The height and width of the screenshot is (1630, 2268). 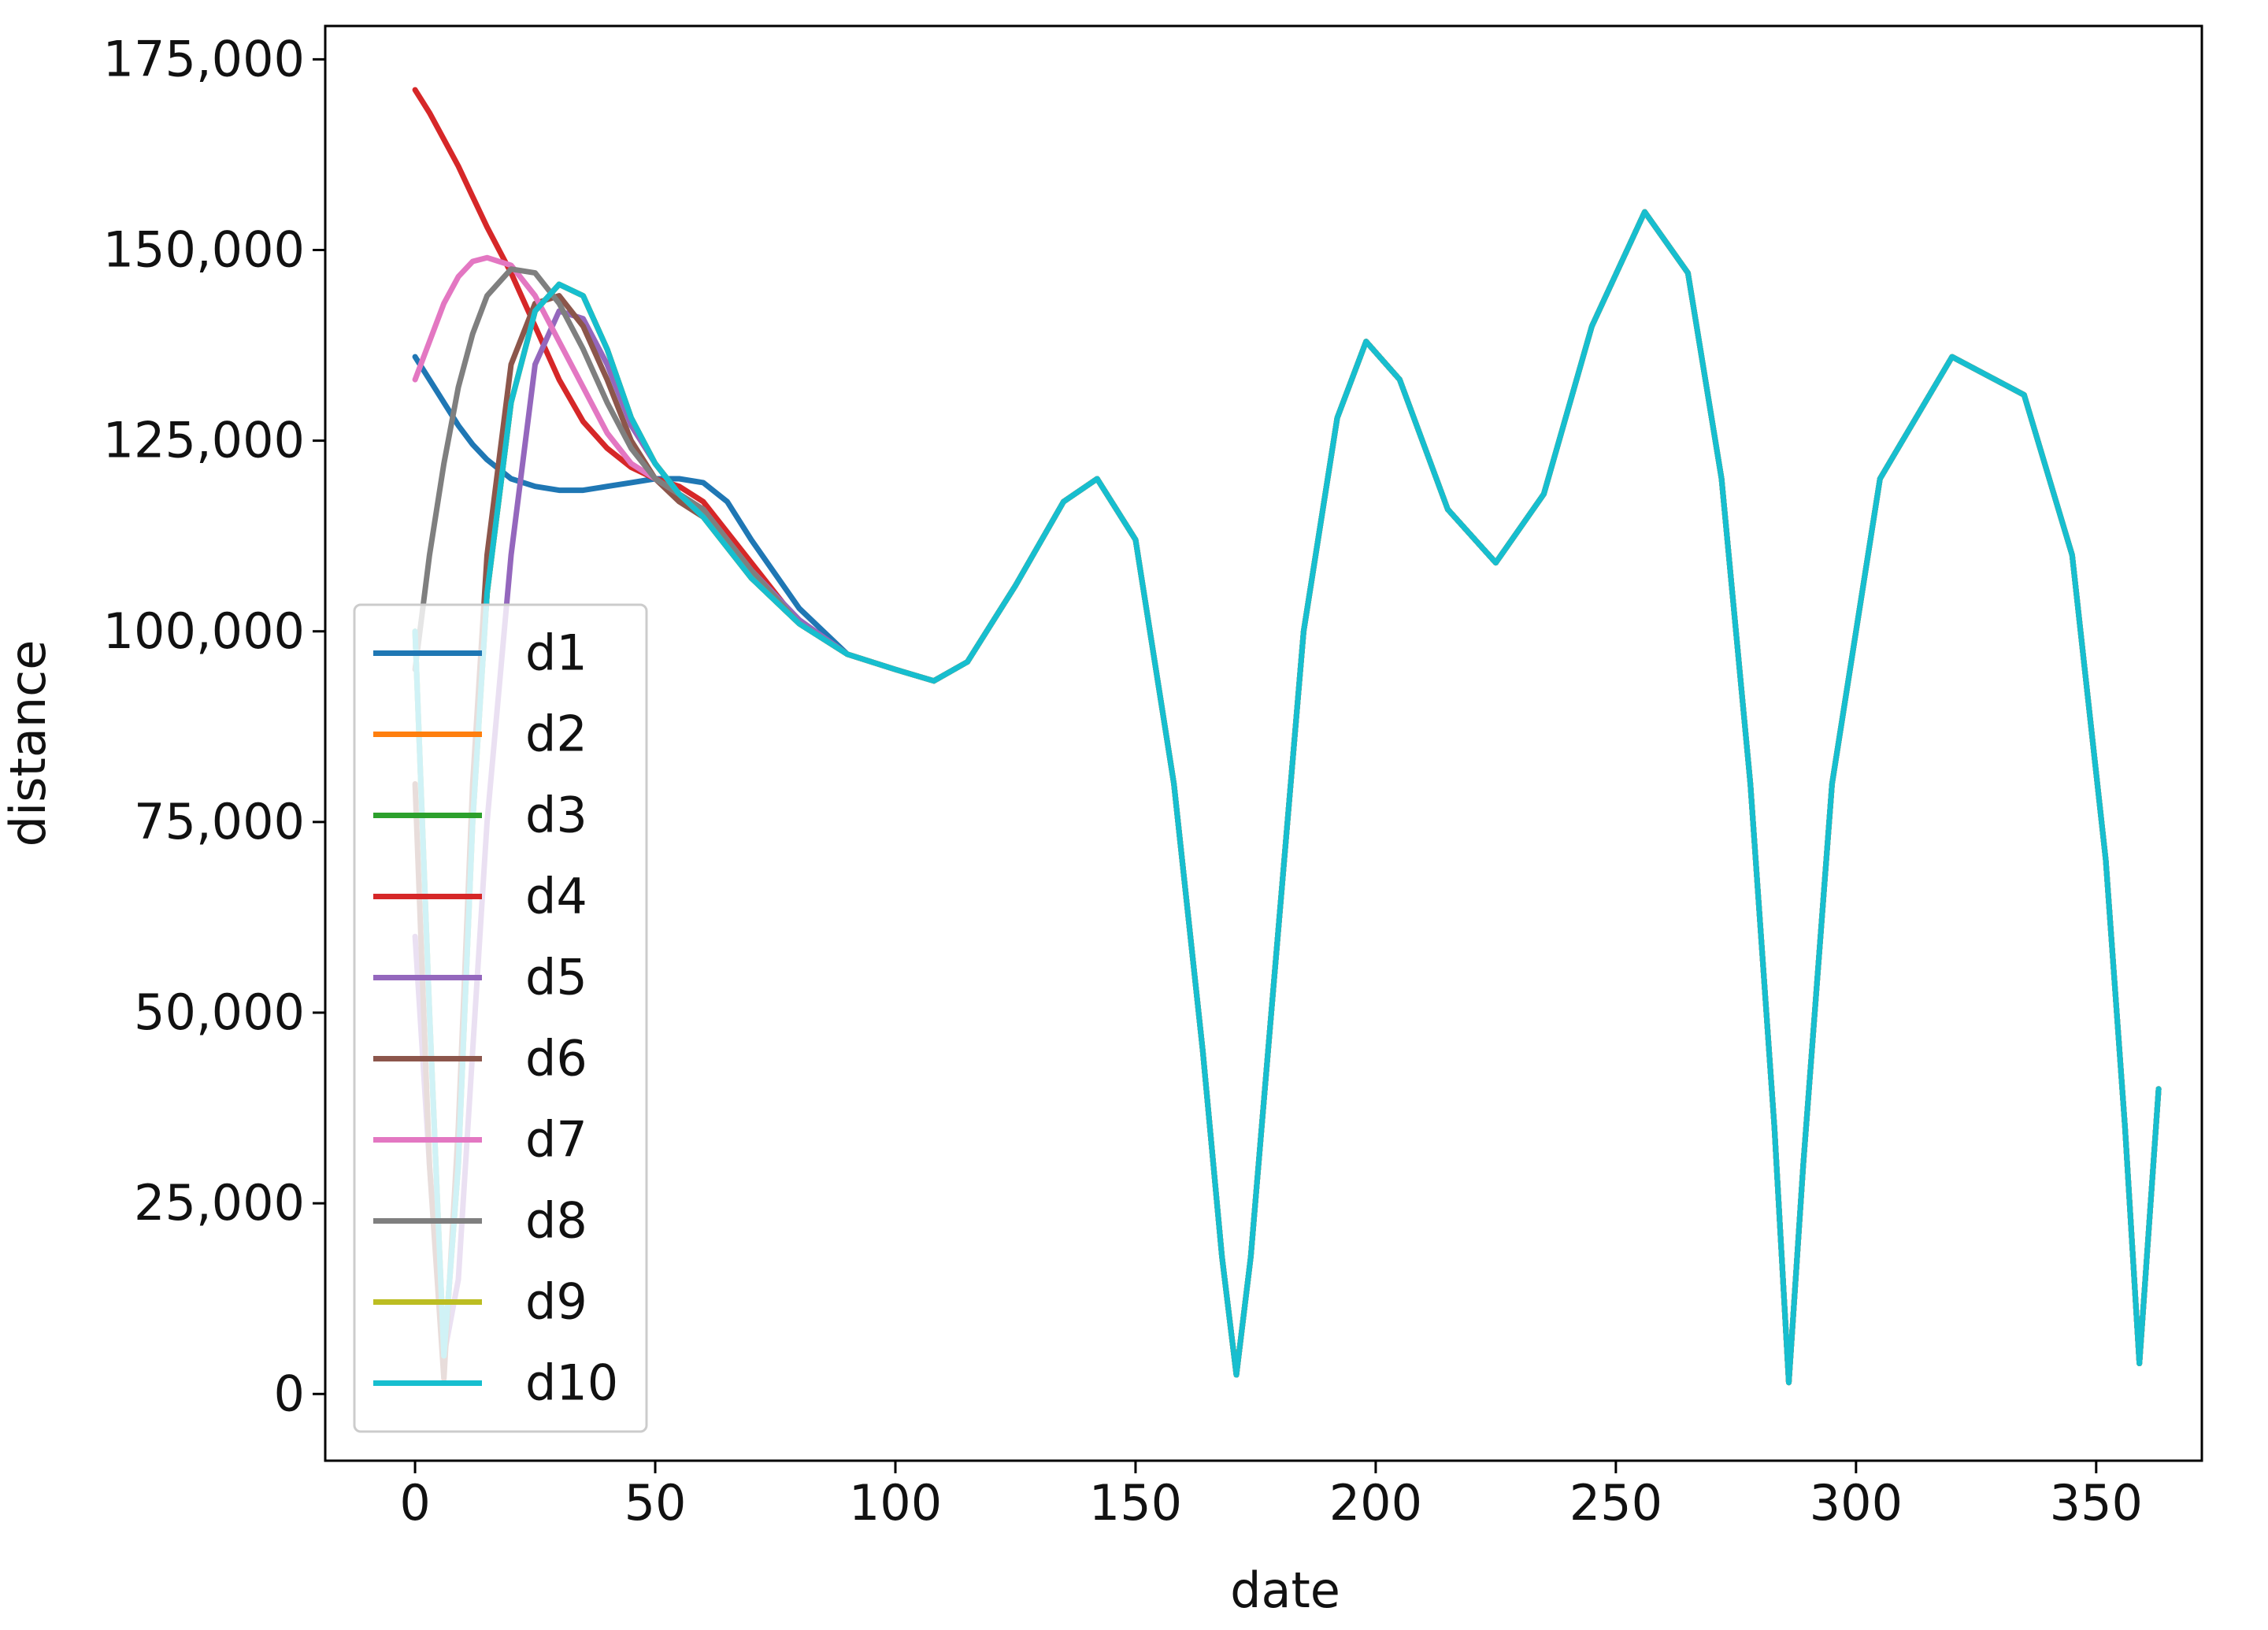 I want to click on legend: d1 d2 d3 d4 d5 d6 d7 d8 d9 d10, so click(x=500, y=1018).